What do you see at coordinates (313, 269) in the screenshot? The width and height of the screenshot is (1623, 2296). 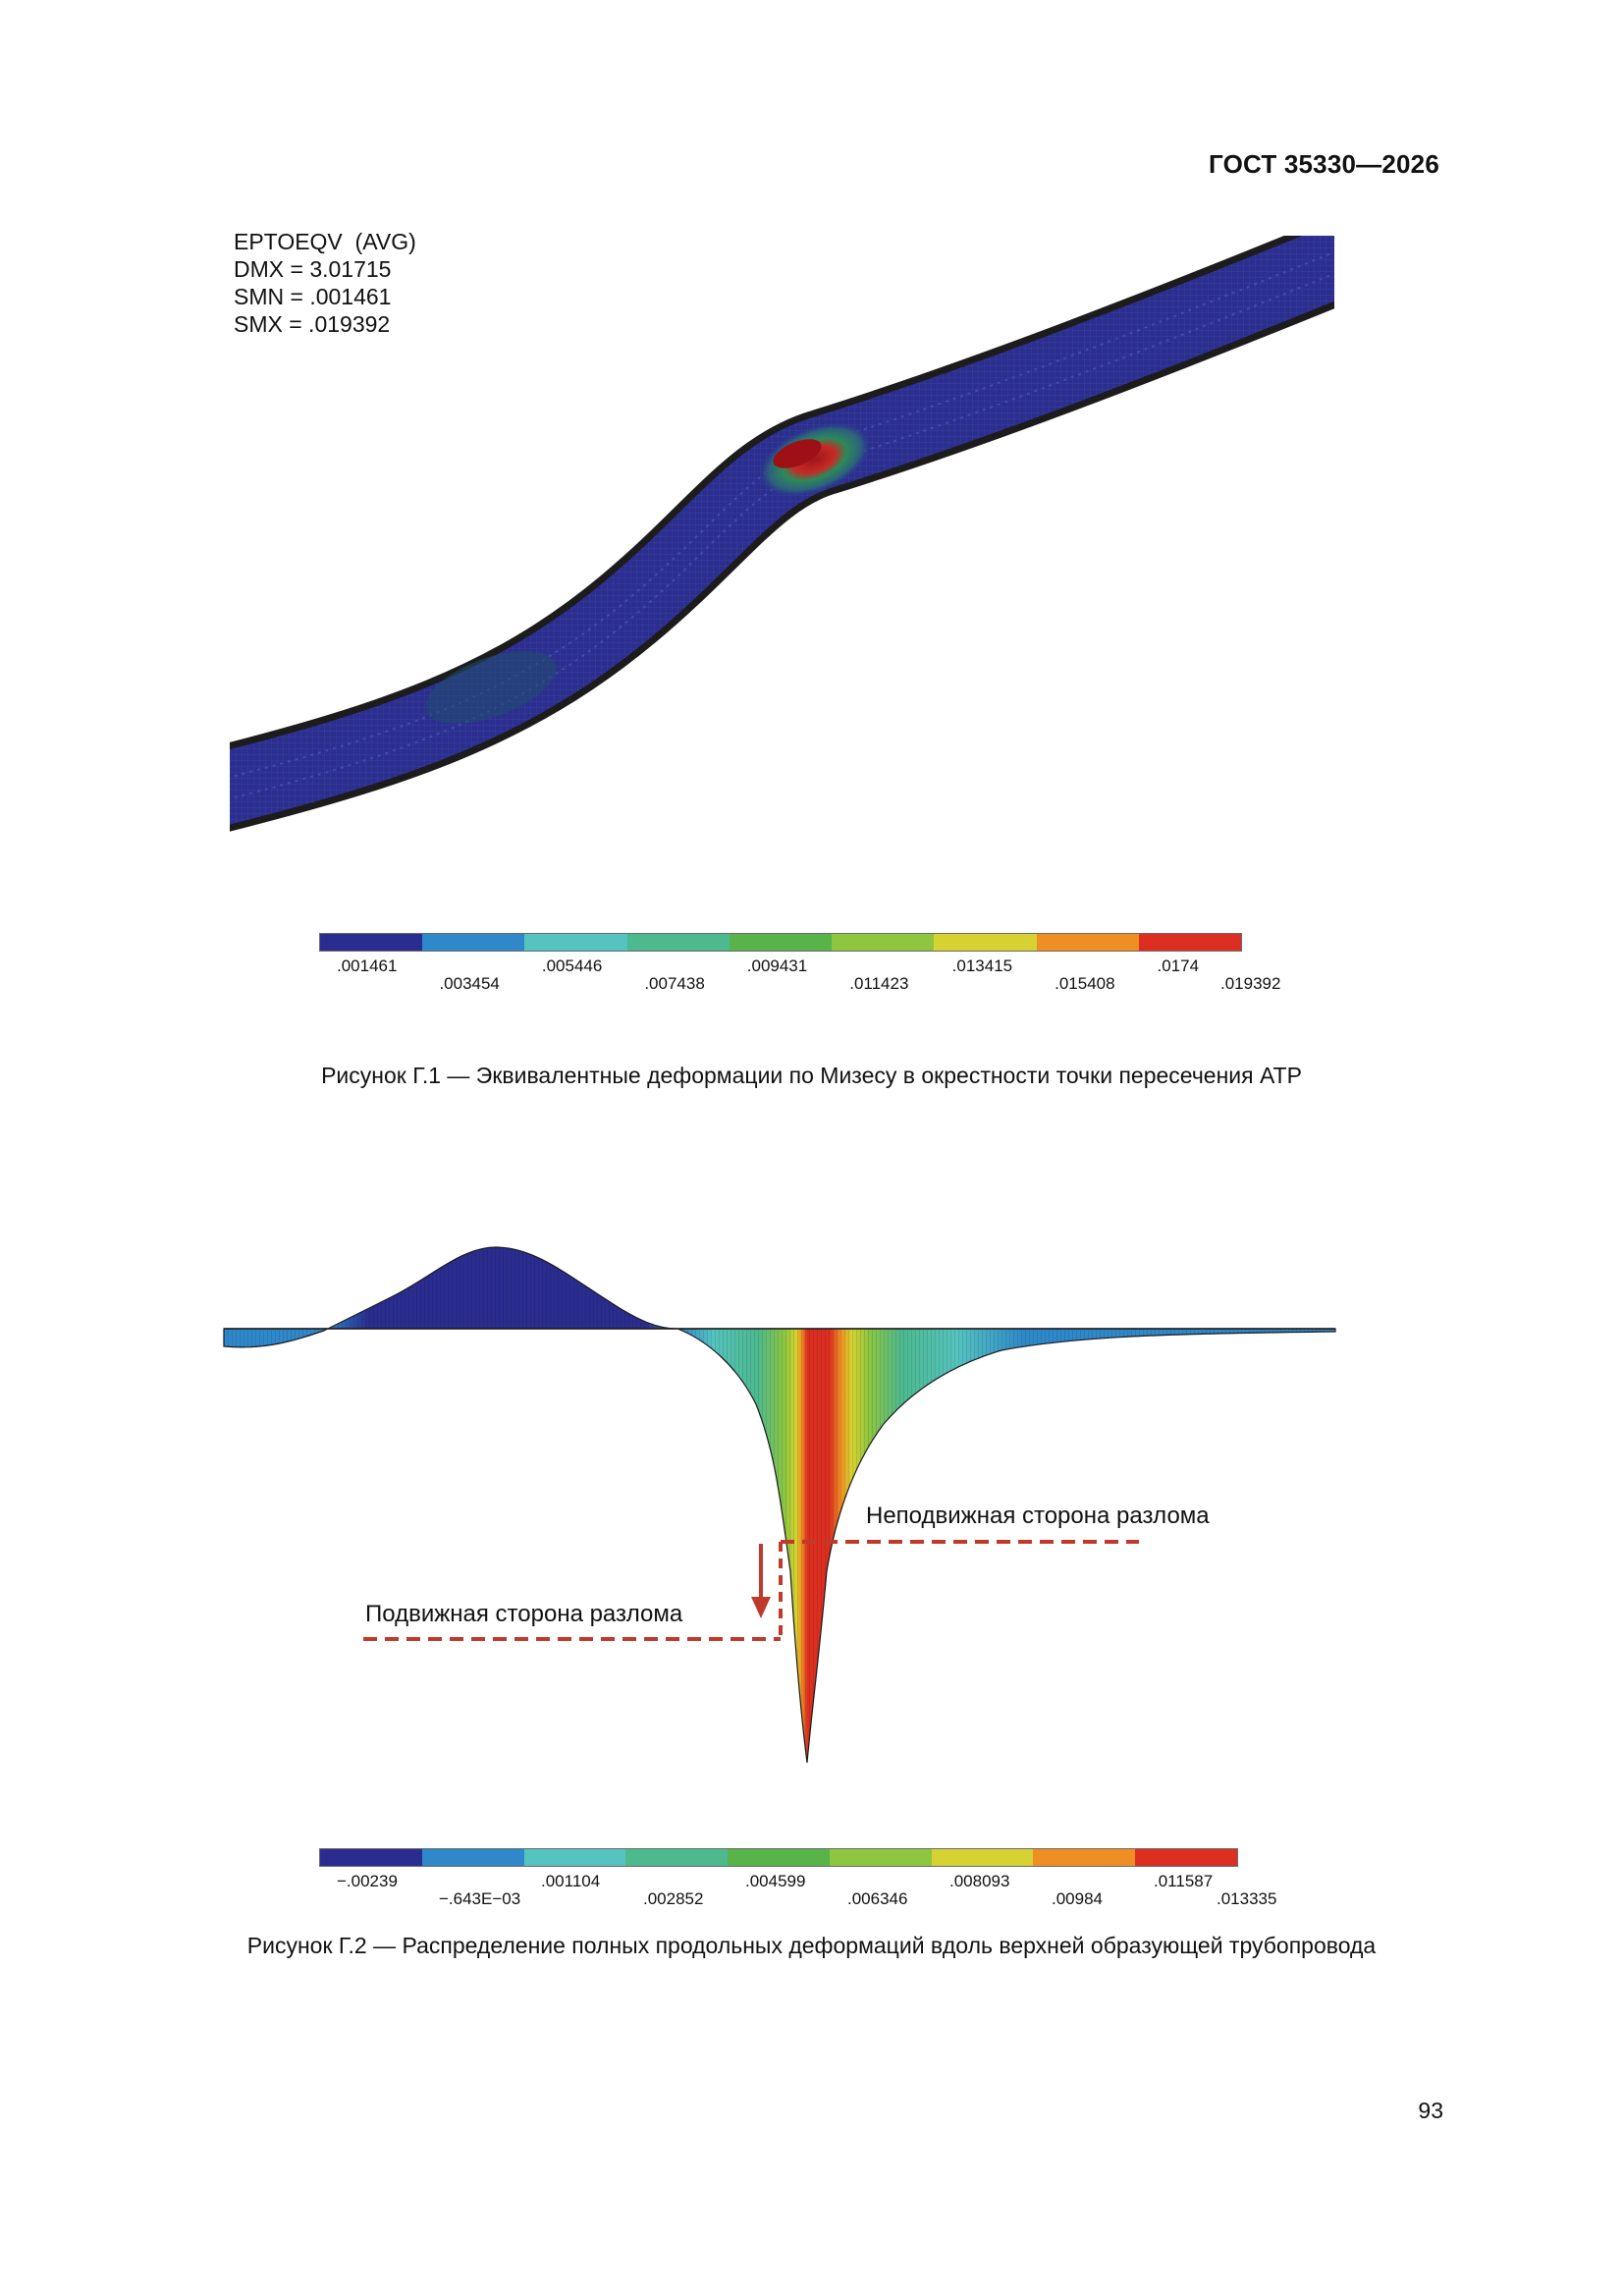 I see `fig1-info-dmx: DMX = 3.01715` at bounding box center [313, 269].